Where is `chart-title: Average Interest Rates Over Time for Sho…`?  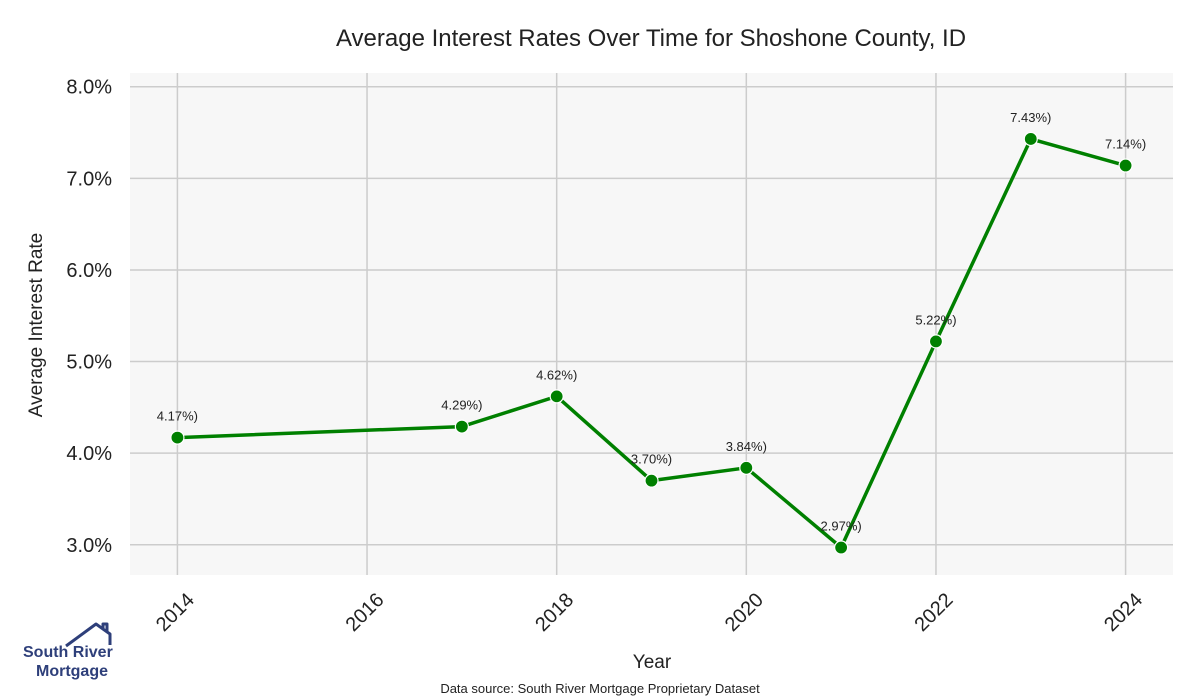
chart-title: Average Interest Rates Over Time for Sho… is located at coordinates (651, 38).